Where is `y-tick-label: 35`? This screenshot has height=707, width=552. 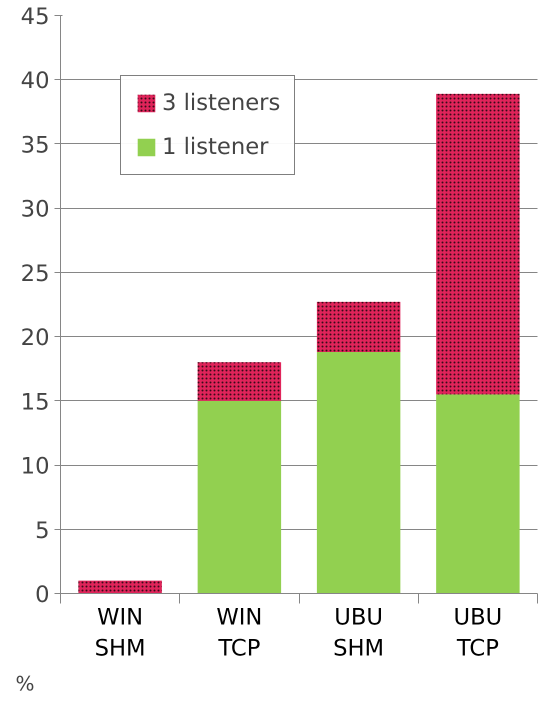 y-tick-label: 35 is located at coordinates (35, 145).